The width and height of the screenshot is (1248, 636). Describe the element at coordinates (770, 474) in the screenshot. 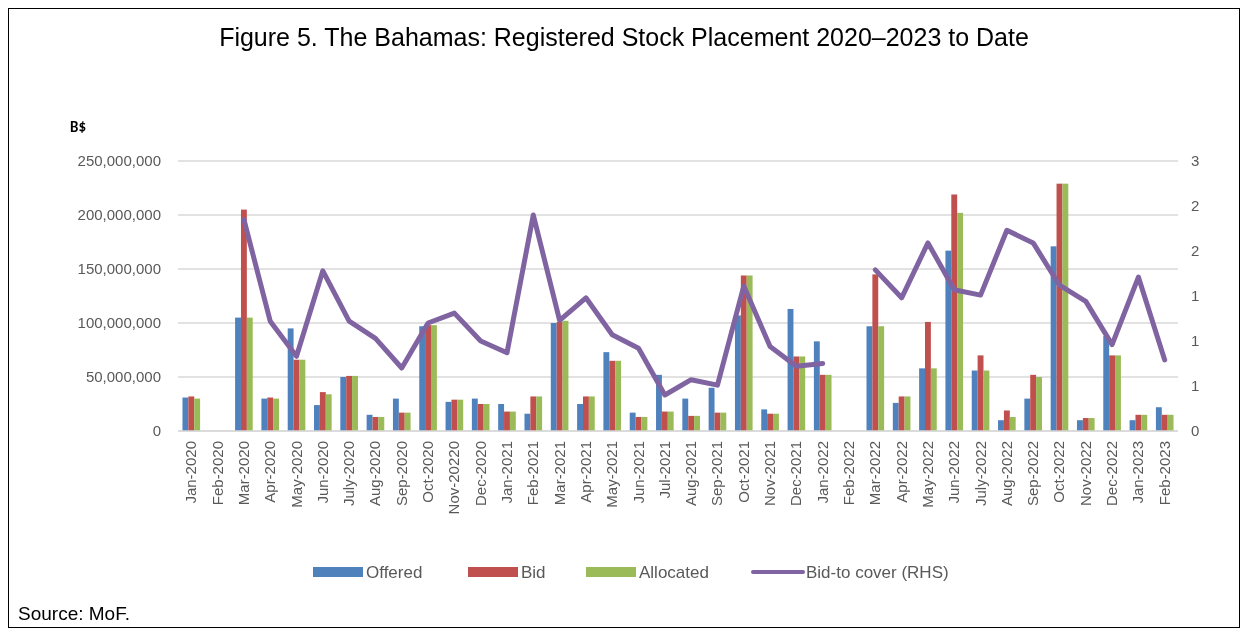

I see `x-tick-label: Nov-2021` at that location.